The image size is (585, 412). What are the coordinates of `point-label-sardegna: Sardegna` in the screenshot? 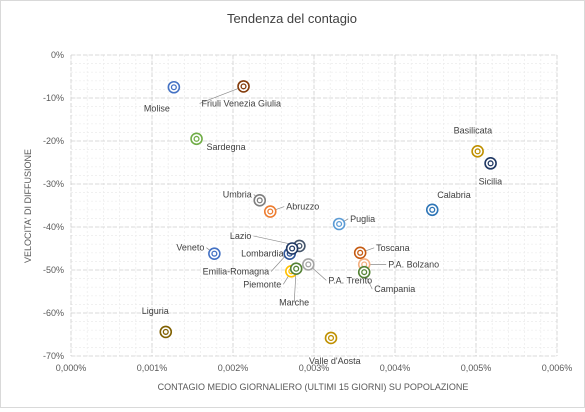 It's located at (226, 147).